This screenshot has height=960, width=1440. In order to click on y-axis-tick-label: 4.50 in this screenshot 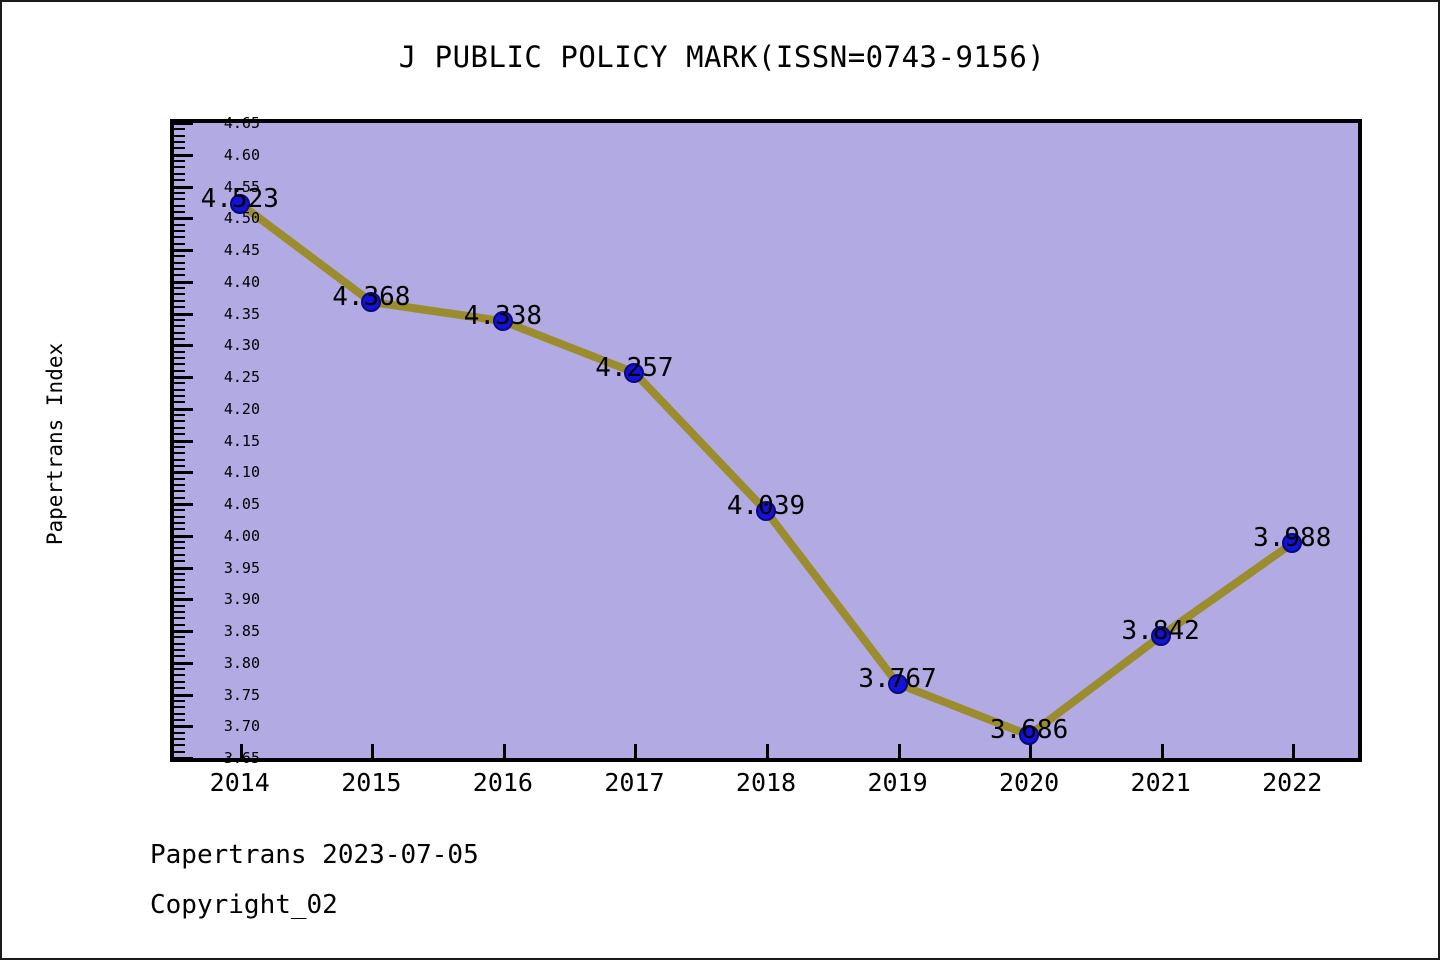, I will do `click(241, 218)`.